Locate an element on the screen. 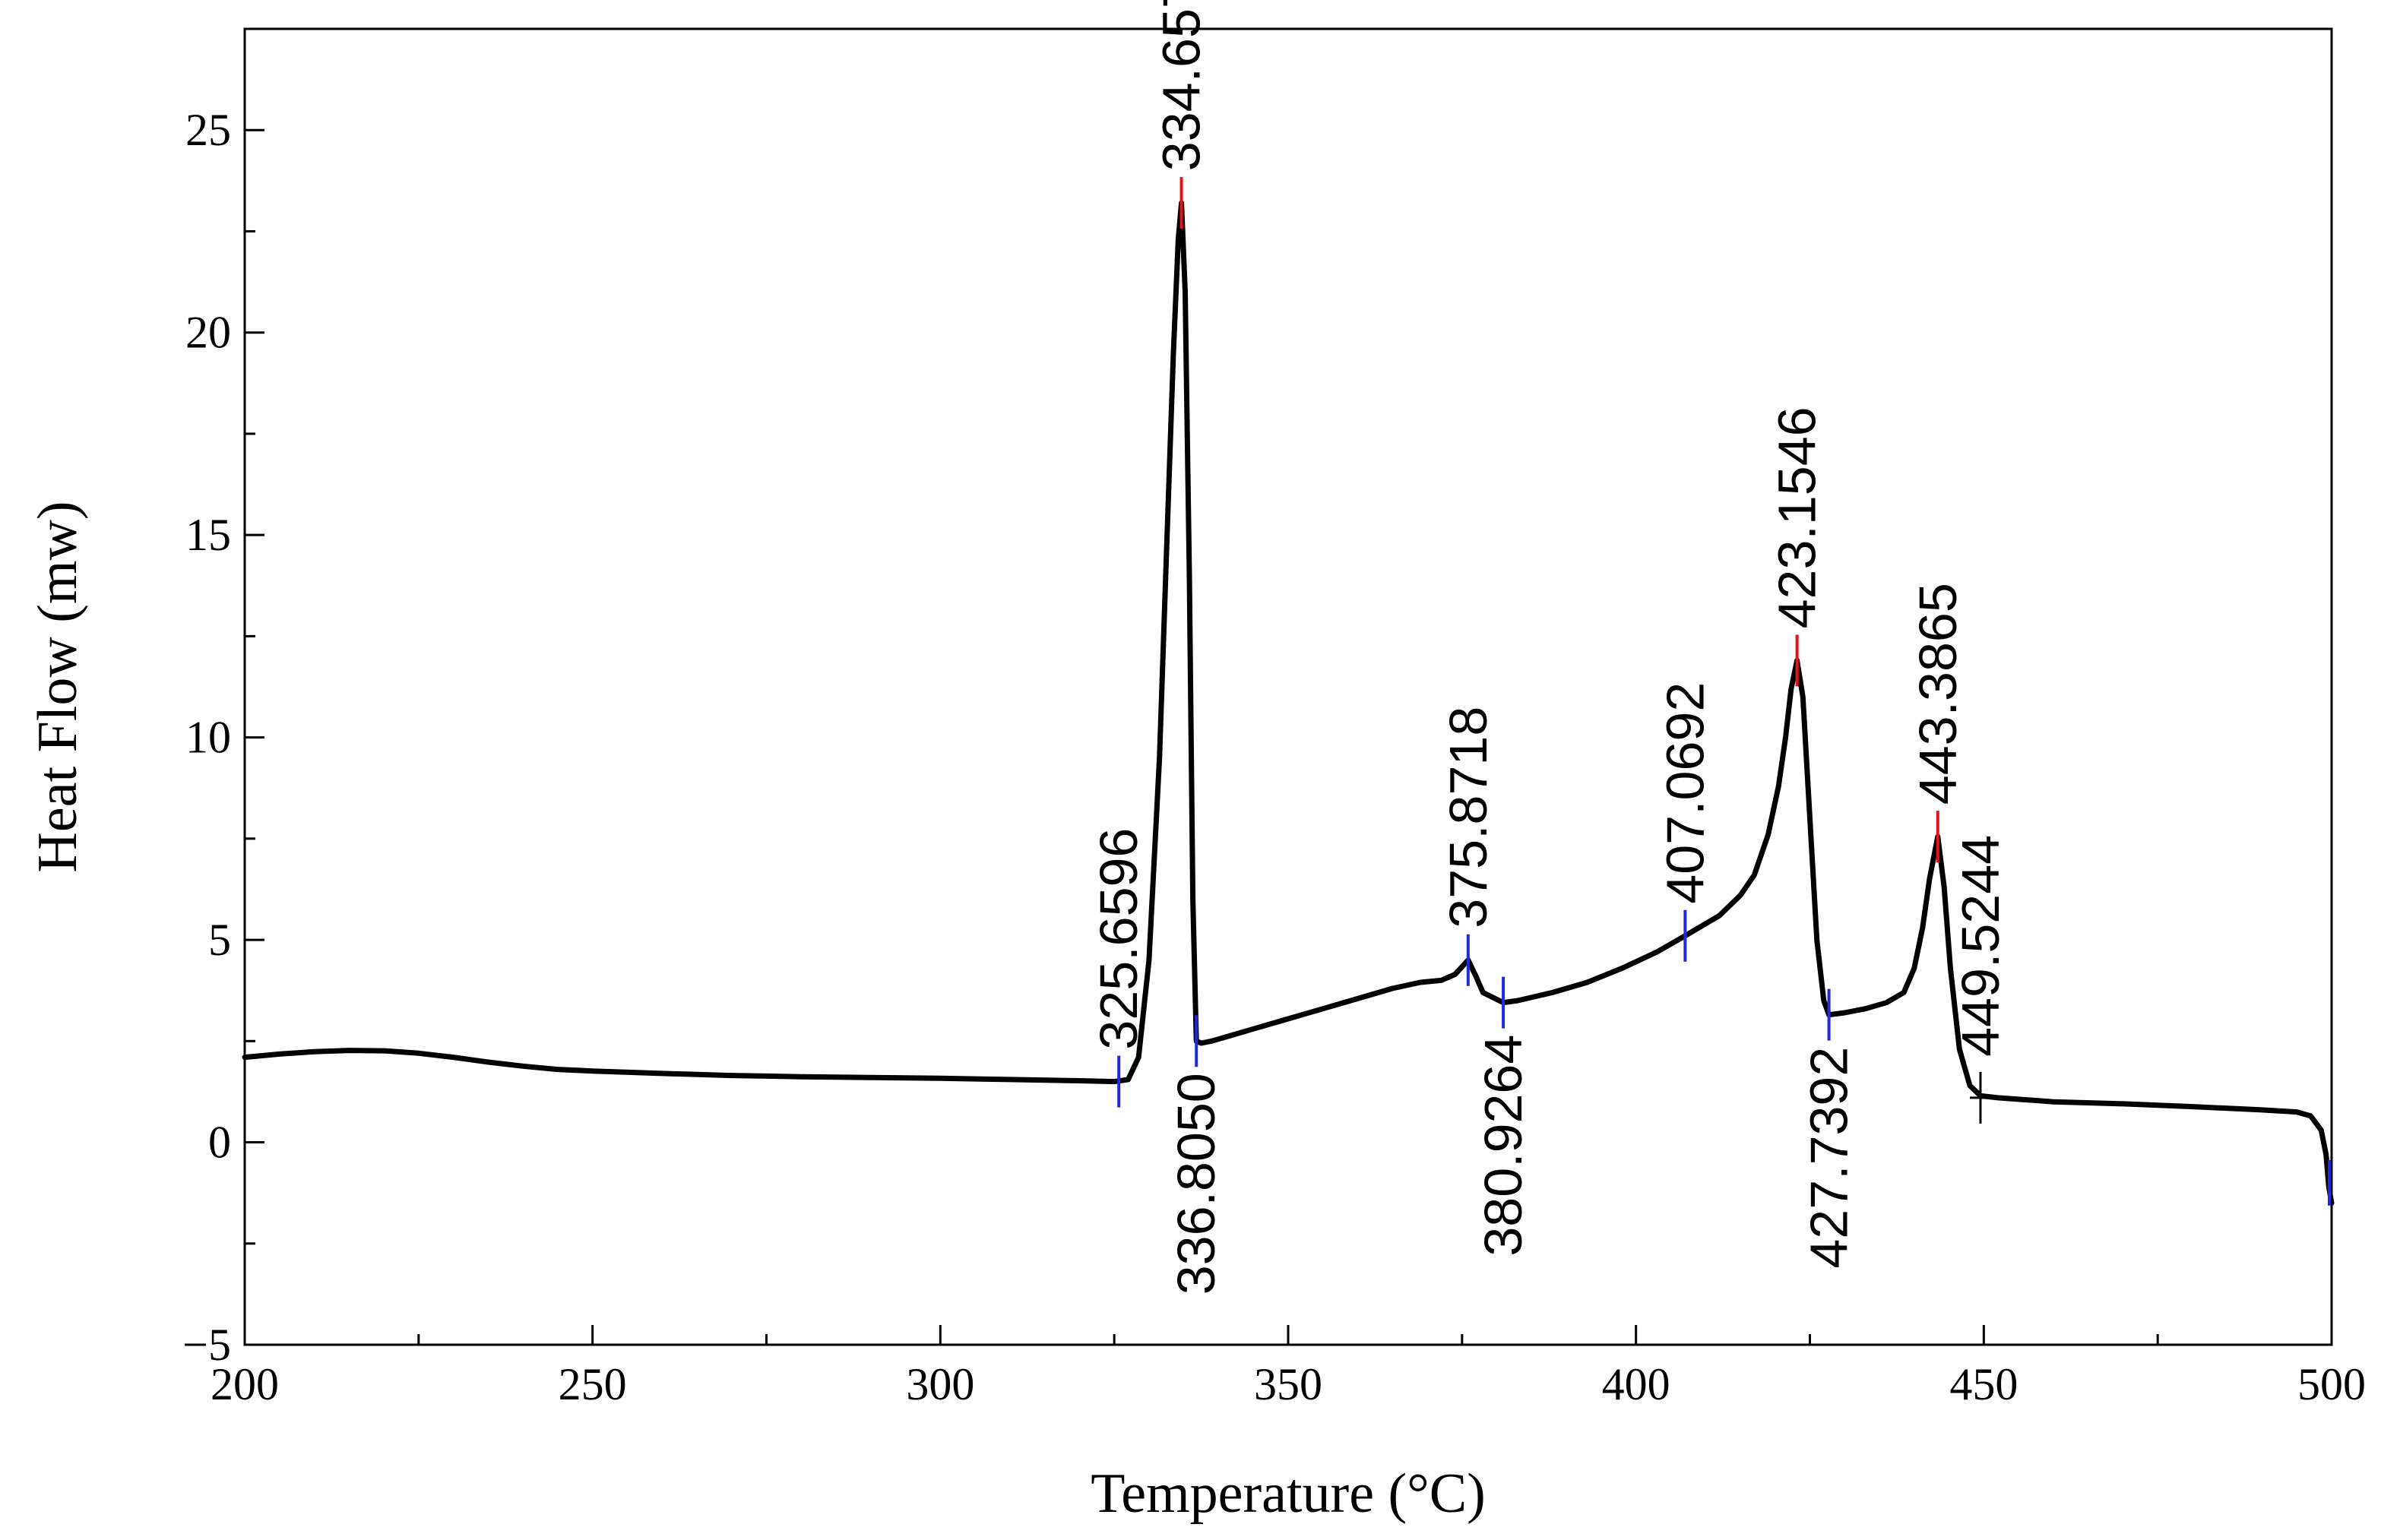 This screenshot has height=1540, width=2400. y-tick-label: −5 is located at coordinates (206, 1345).